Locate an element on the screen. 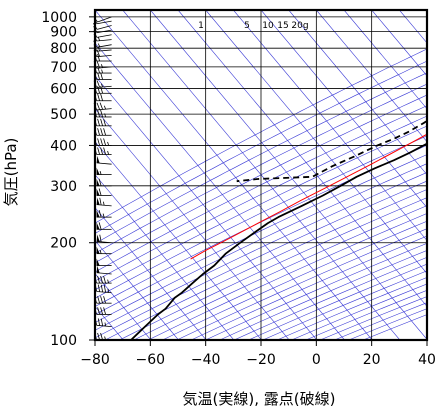  mixing-ratio-label: 5 is located at coordinates (247, 26).